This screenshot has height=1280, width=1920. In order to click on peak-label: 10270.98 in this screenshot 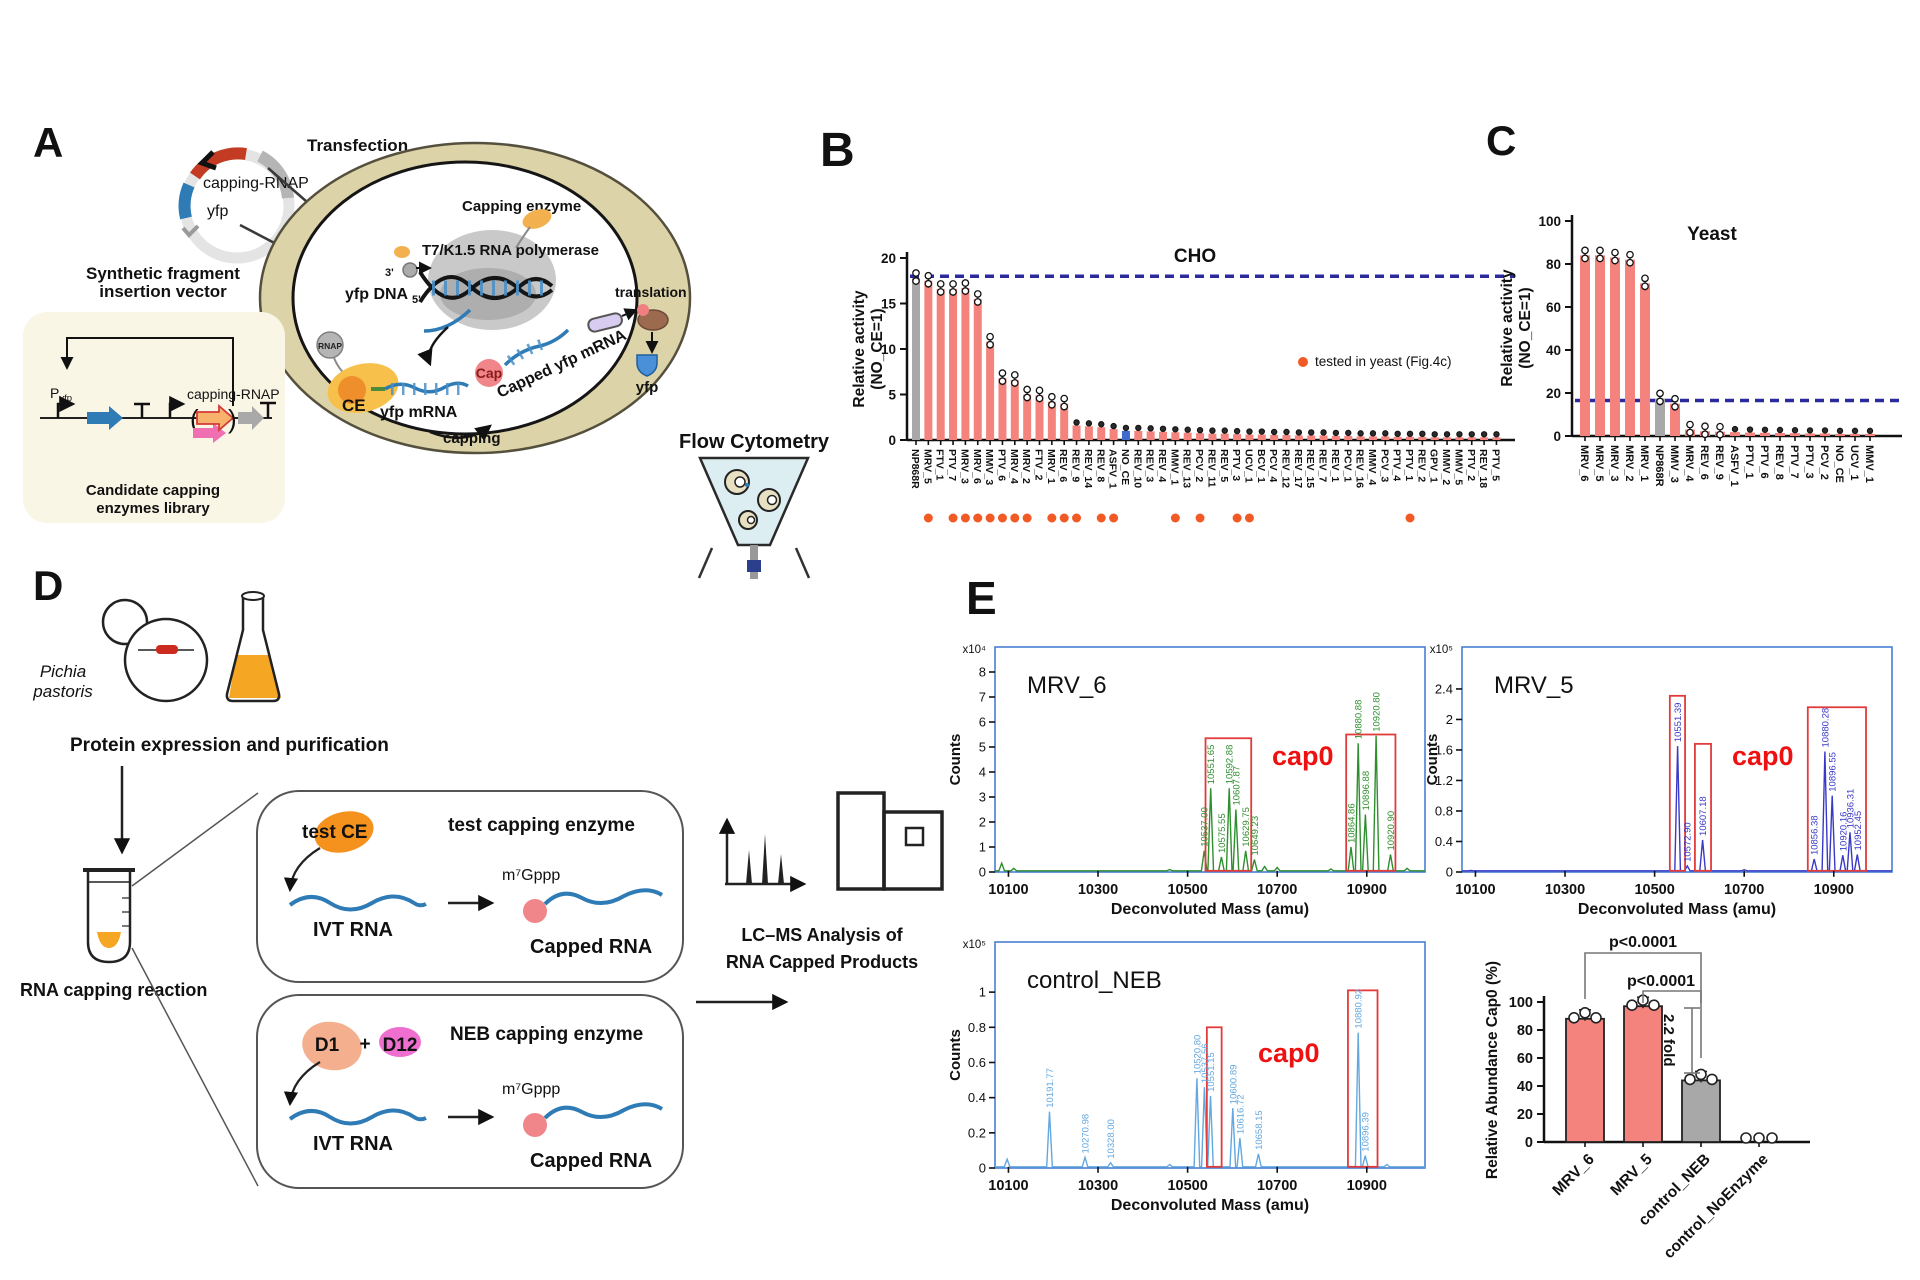, I will do `click(1086, 1134)`.